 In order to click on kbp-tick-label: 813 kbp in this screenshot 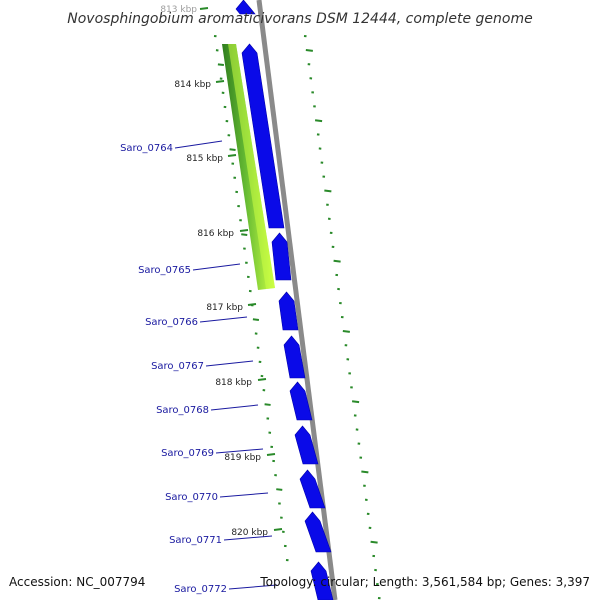, I will do `click(178, 10)`.